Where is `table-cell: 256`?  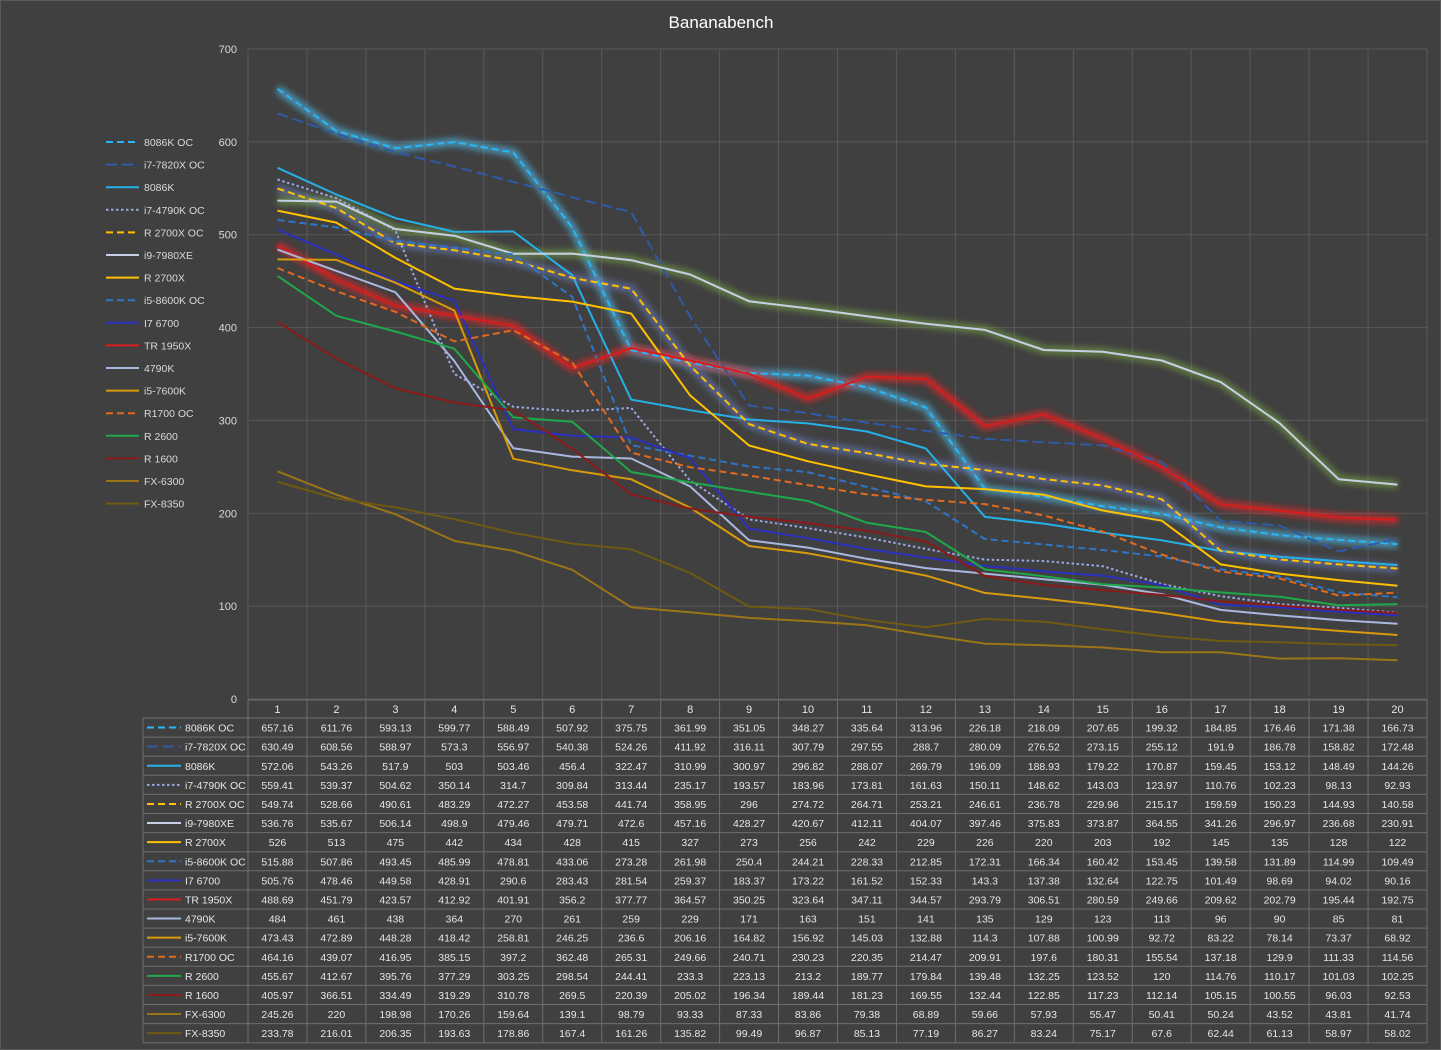
table-cell: 256 is located at coordinates (808, 843).